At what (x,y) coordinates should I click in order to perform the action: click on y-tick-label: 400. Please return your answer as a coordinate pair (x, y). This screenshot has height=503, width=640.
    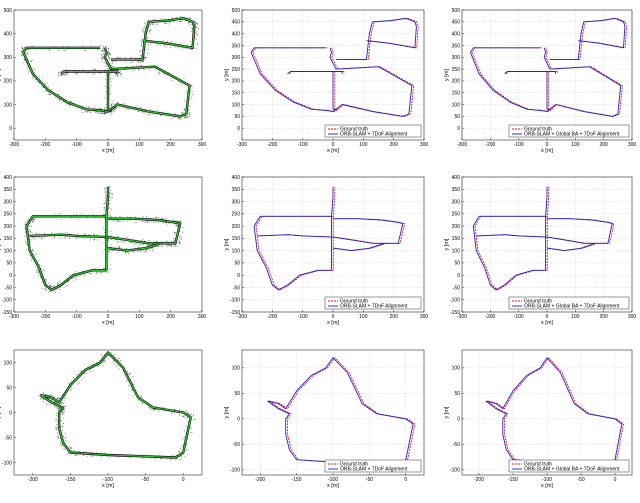
    Looking at the image, I should click on (456, 178).